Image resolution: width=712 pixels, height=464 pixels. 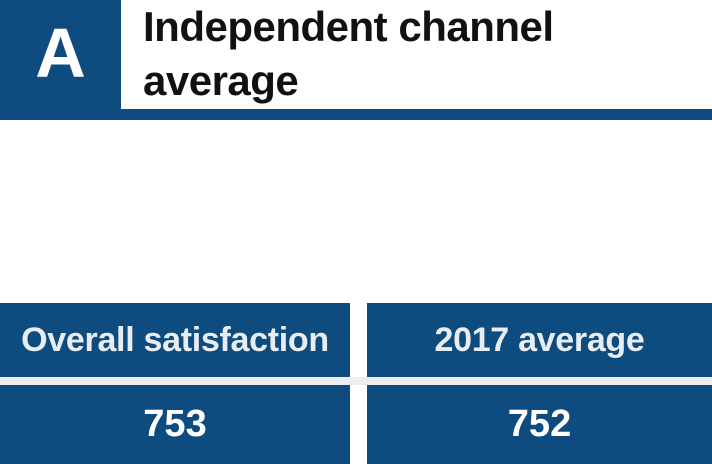 I want to click on table-value: 753, so click(x=175, y=424).